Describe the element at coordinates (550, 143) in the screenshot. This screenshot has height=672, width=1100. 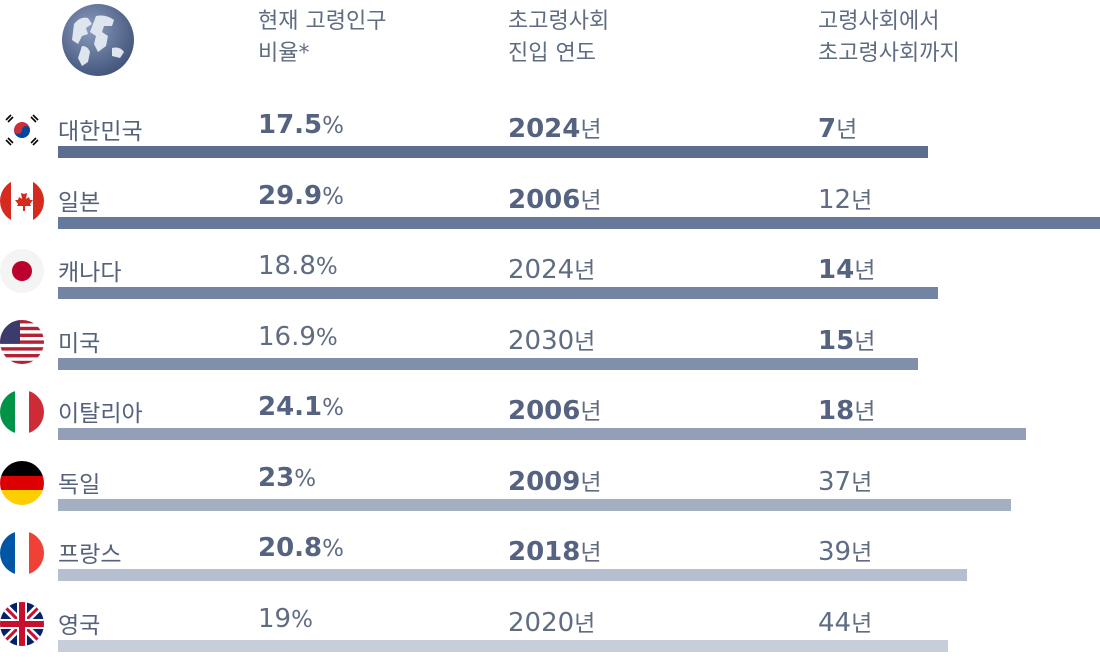
I see `table-row: 대한민국 17.5% 2024년 7년` at that location.